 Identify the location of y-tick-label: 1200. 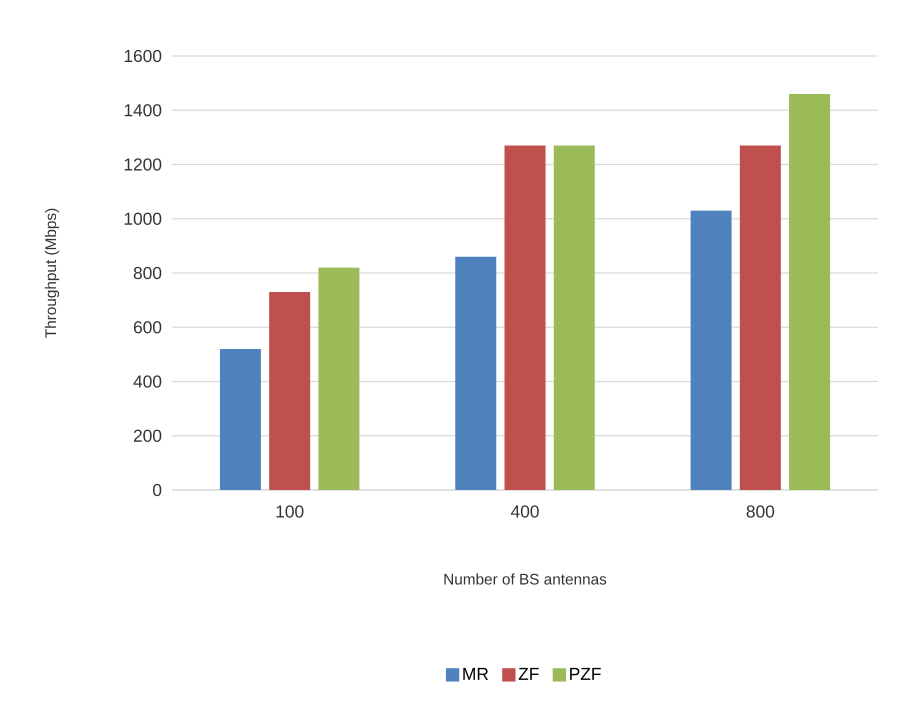
(143, 164).